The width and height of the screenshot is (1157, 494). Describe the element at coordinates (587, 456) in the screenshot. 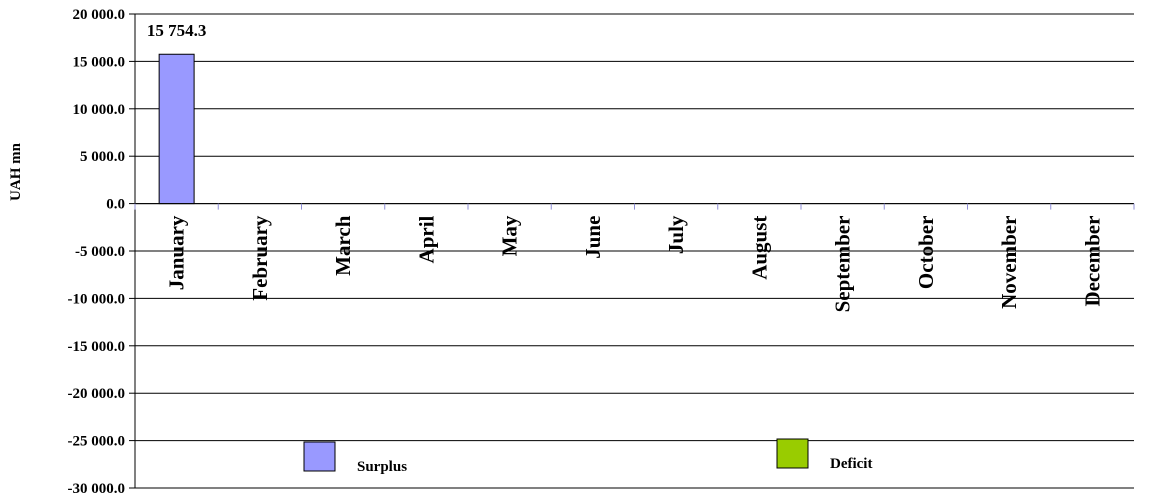

I see `legend: Surplus Deficit` at that location.